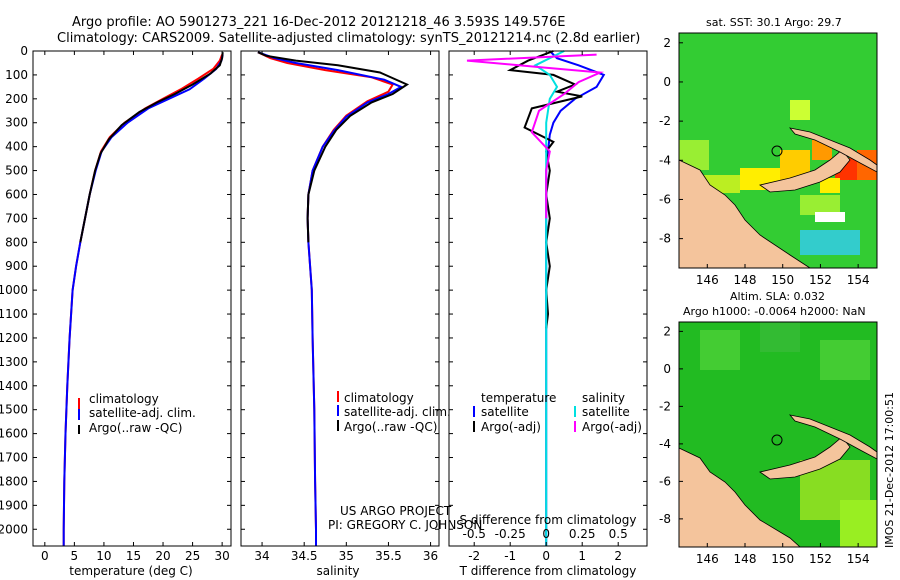 Image resolution: width=900 pixels, height=580 pixels. Describe the element at coordinates (16, 194) in the screenshot. I see `depth-tick-label: 600` at that location.